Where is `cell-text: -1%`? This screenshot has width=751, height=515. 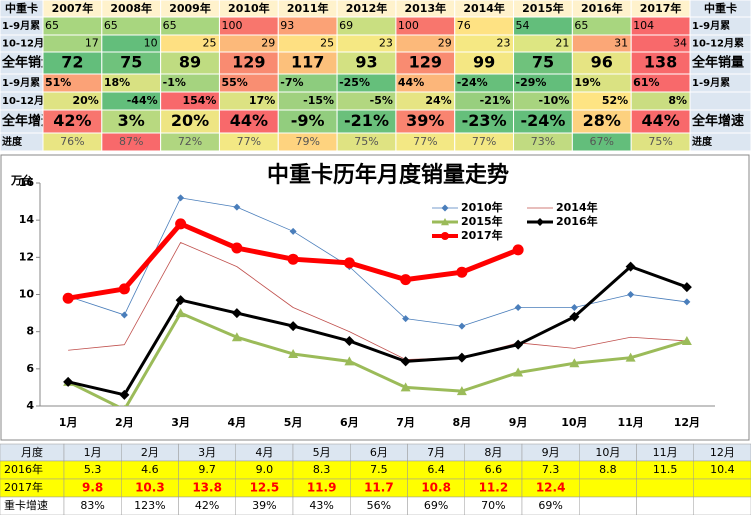 cell-text: -1% is located at coordinates (174, 82).